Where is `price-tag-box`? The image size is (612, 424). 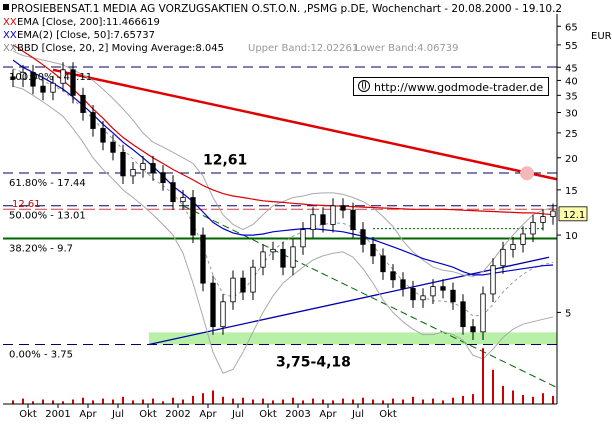 price-tag-box is located at coordinates (573, 214).